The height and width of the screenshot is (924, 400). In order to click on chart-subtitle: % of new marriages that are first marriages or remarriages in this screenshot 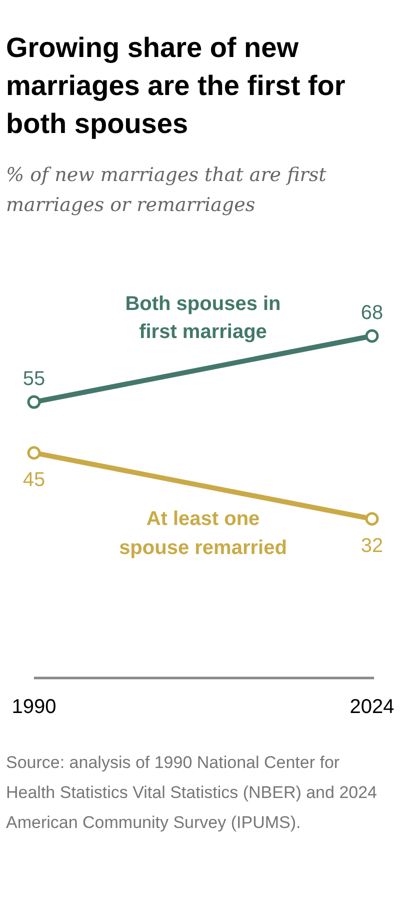, I will do `click(166, 190)`.